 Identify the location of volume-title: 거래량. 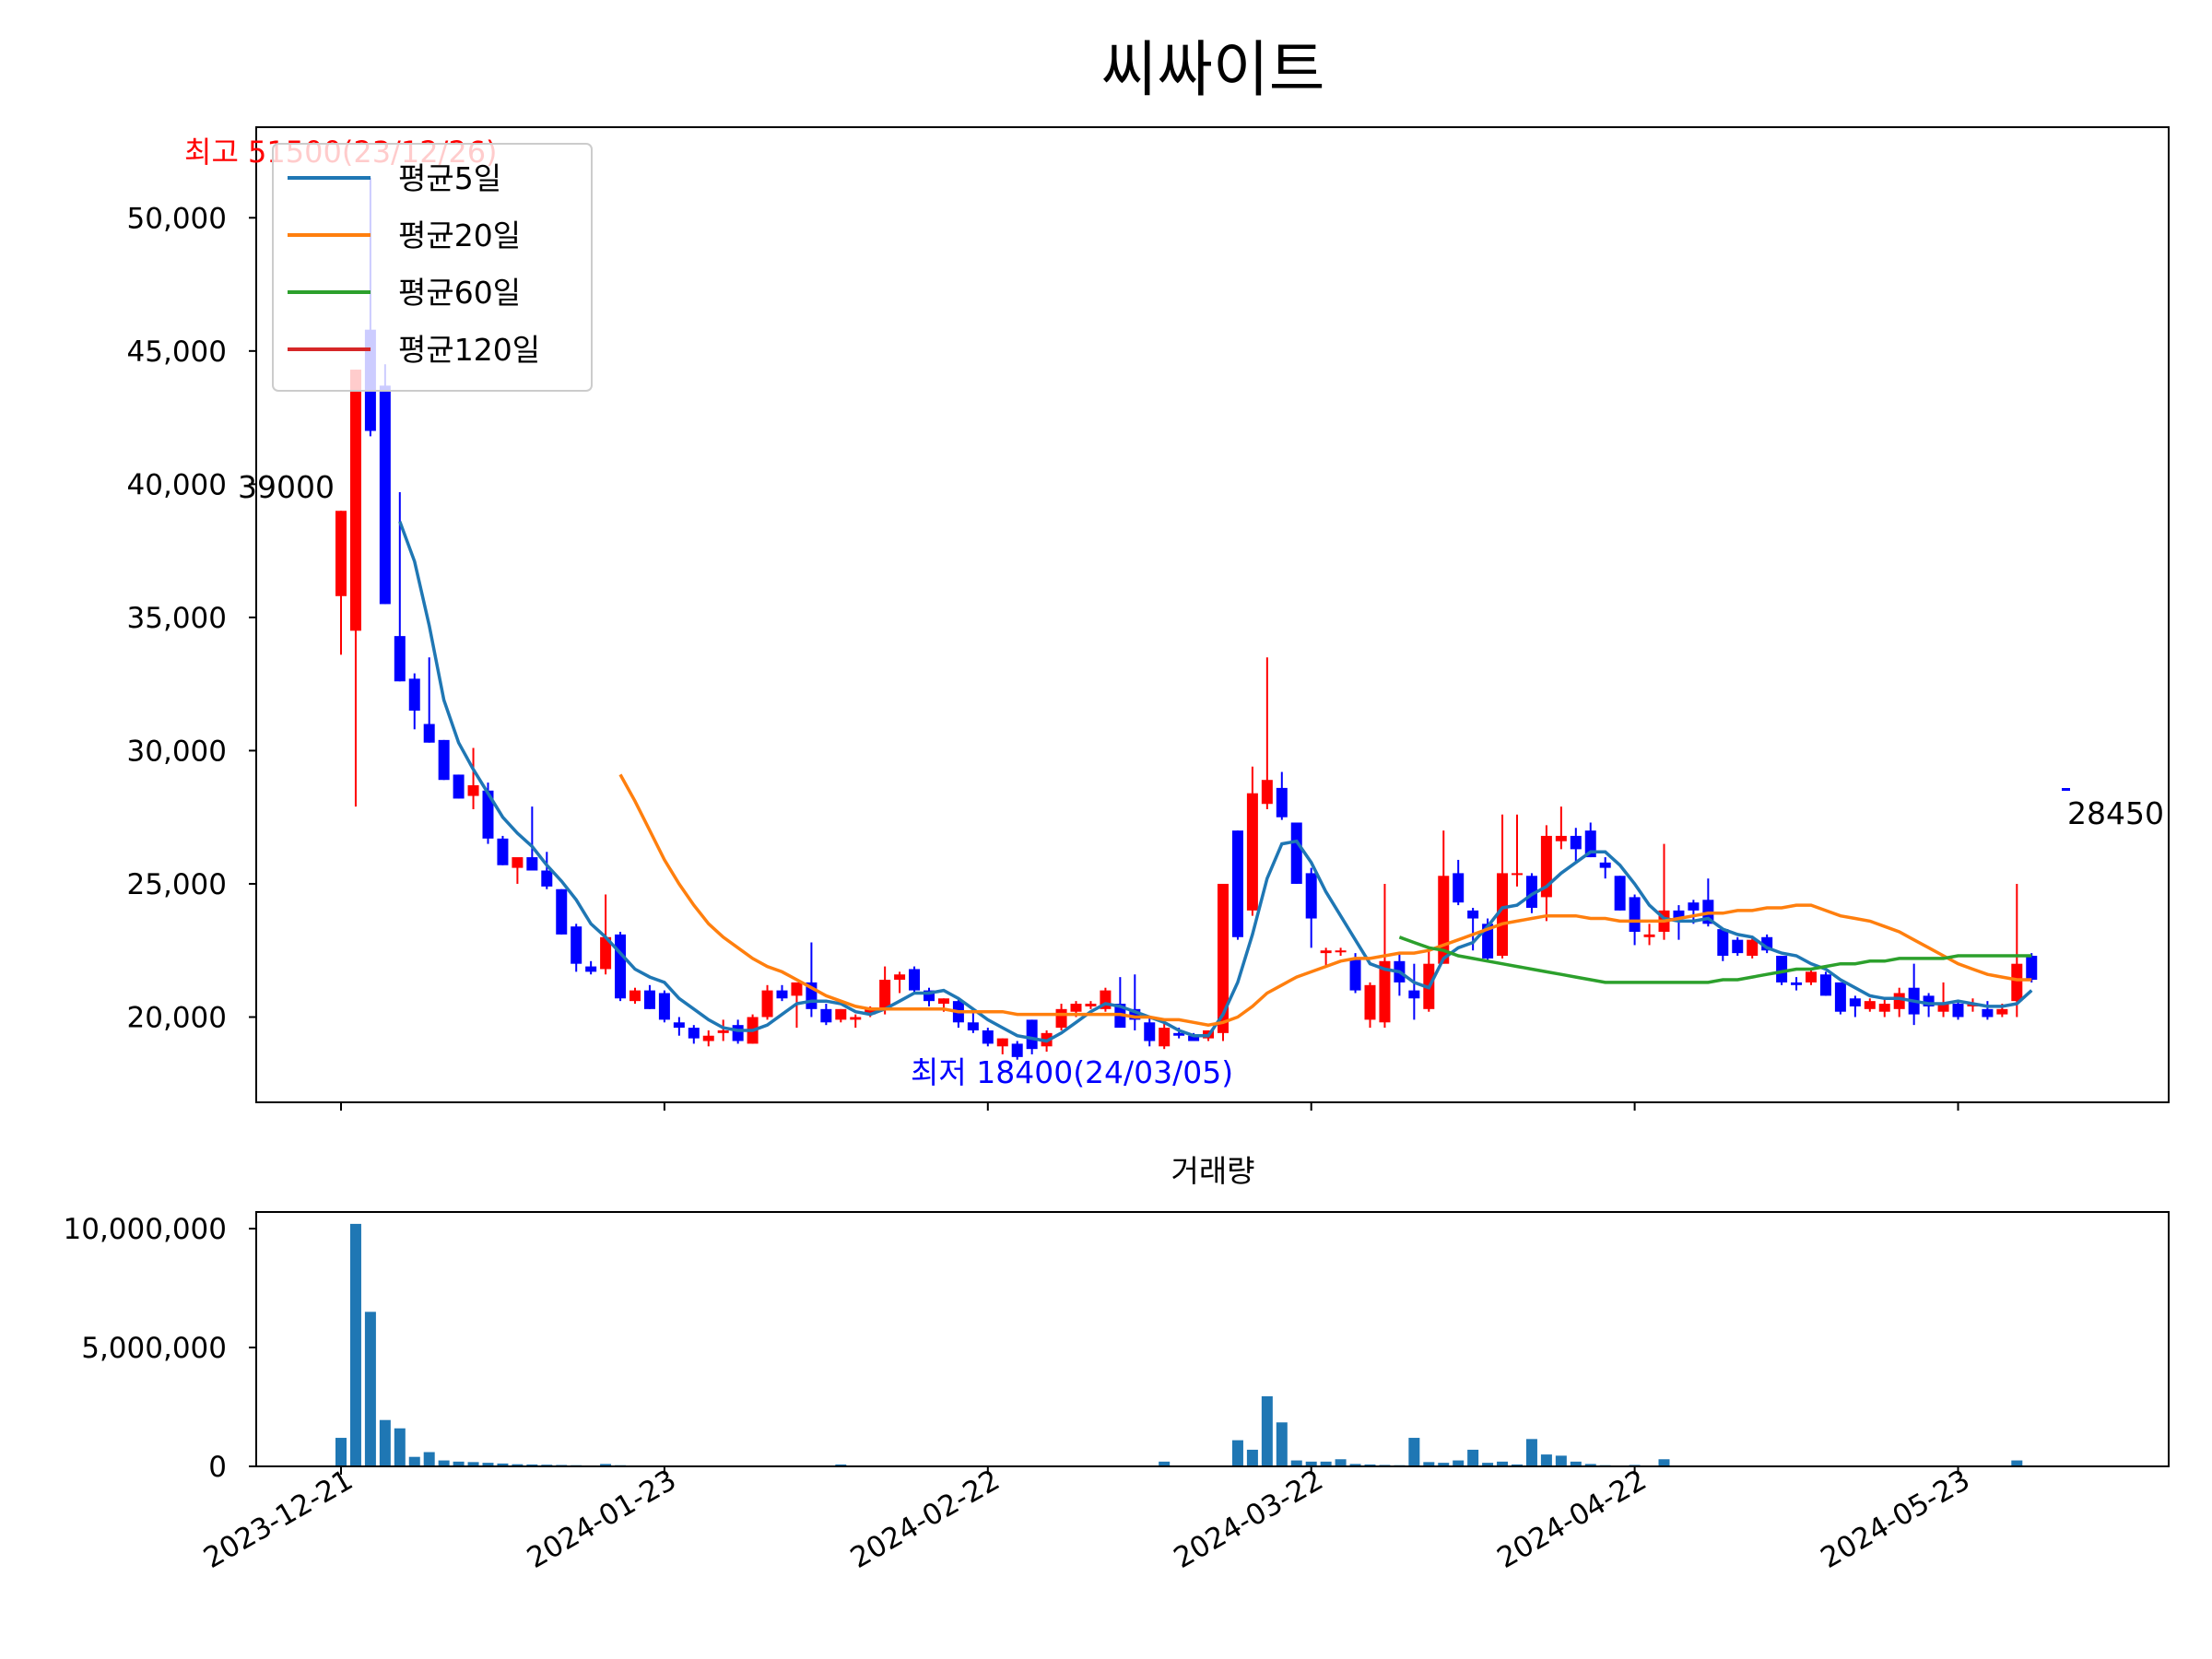
(1212, 1171).